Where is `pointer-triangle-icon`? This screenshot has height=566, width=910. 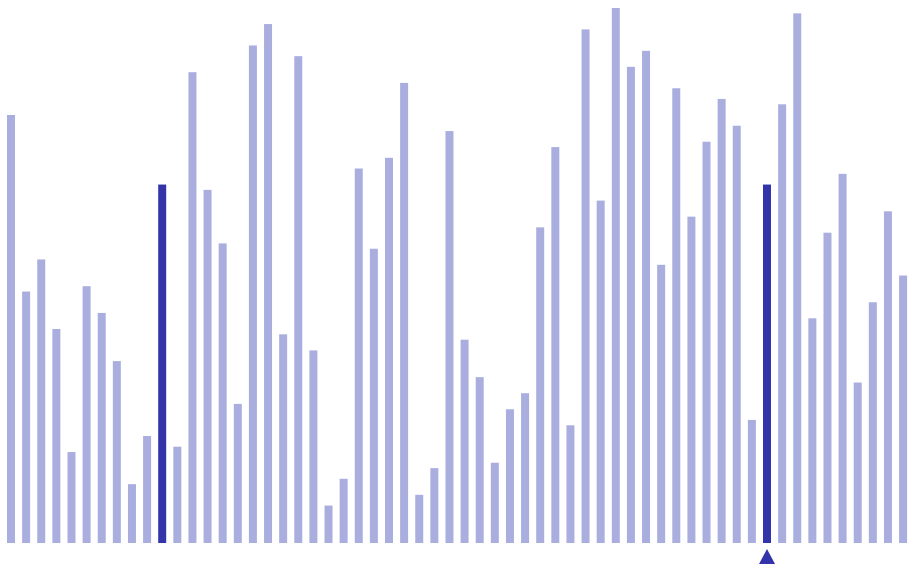
pointer-triangle-icon is located at coordinates (767, 556).